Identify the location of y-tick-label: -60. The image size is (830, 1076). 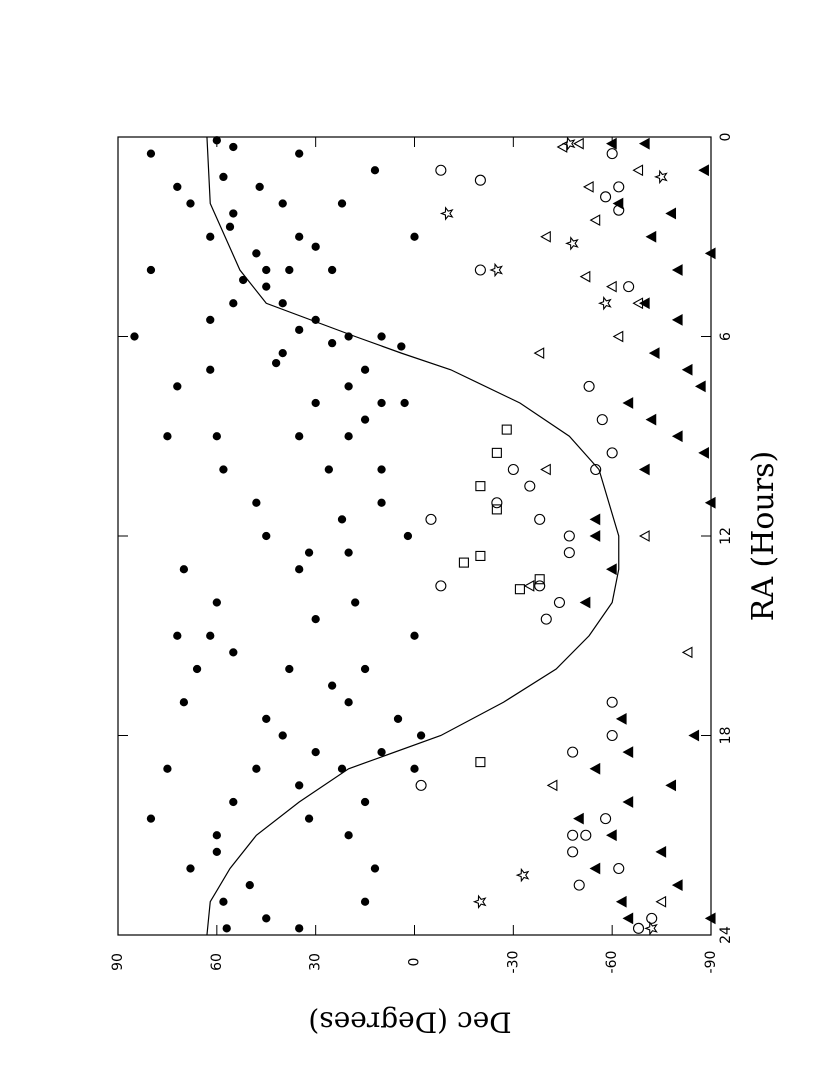
(612, 962).